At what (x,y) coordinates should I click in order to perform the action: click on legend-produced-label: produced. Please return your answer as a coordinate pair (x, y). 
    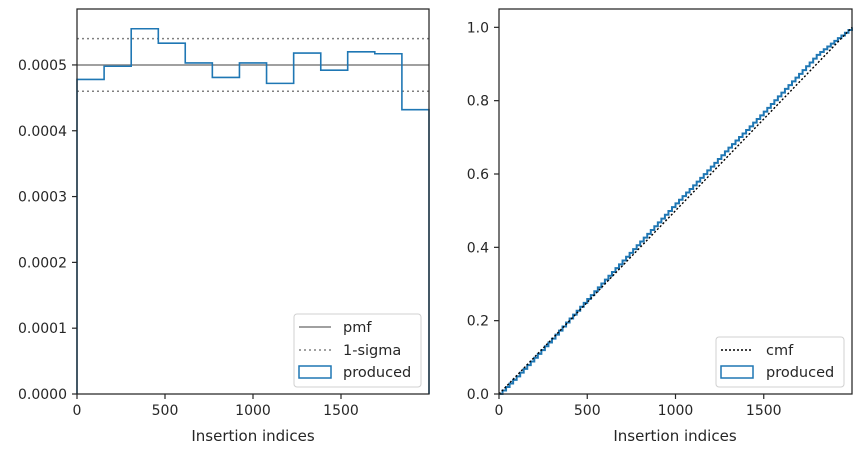
    Looking at the image, I should click on (377, 373).